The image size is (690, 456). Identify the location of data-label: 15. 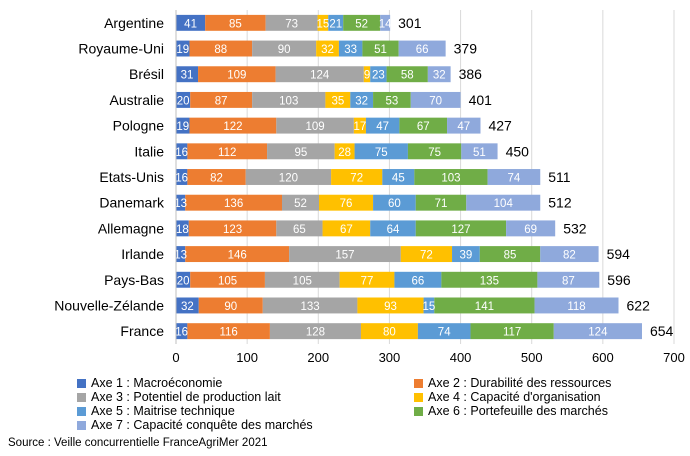
(429, 307).